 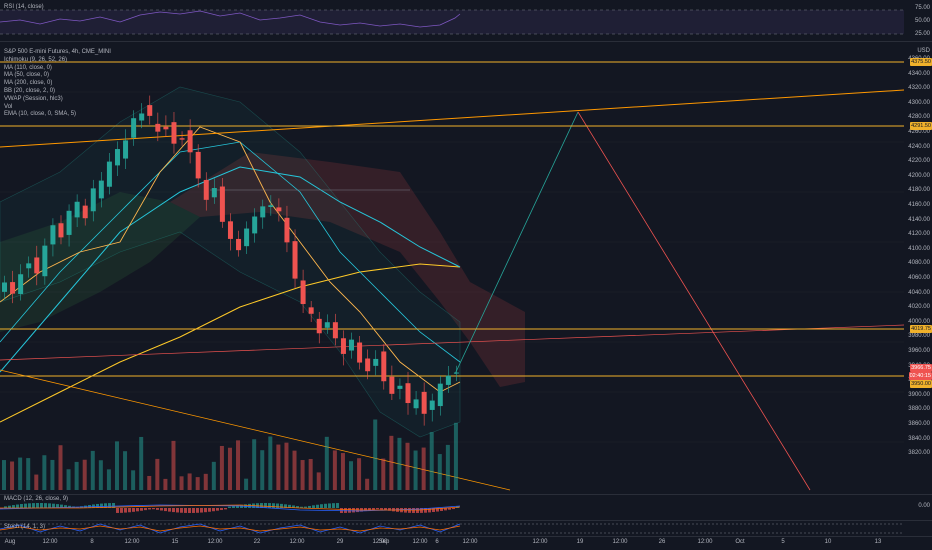 I want to click on price-tick: 4220.00, so click(x=919, y=161).